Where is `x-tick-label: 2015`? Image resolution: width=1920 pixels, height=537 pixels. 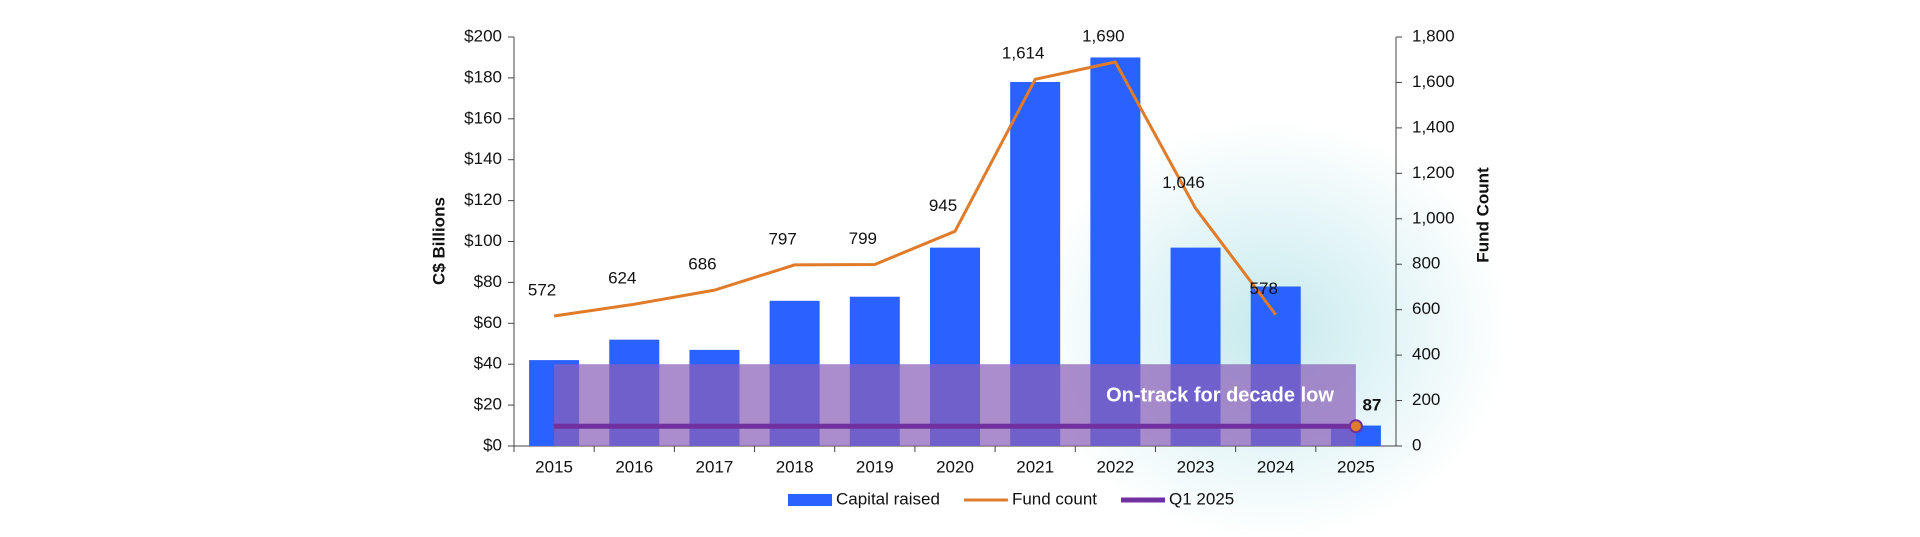
x-tick-label: 2015 is located at coordinates (554, 466).